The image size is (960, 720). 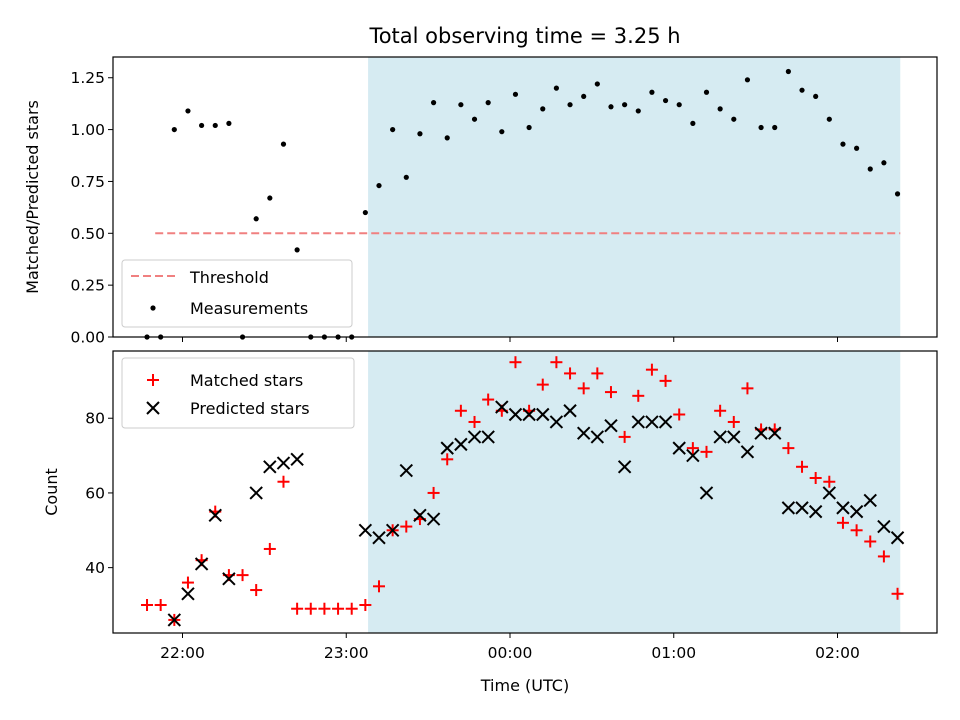 I want to click on legend-matched-label: Matched stars, so click(x=246, y=380).